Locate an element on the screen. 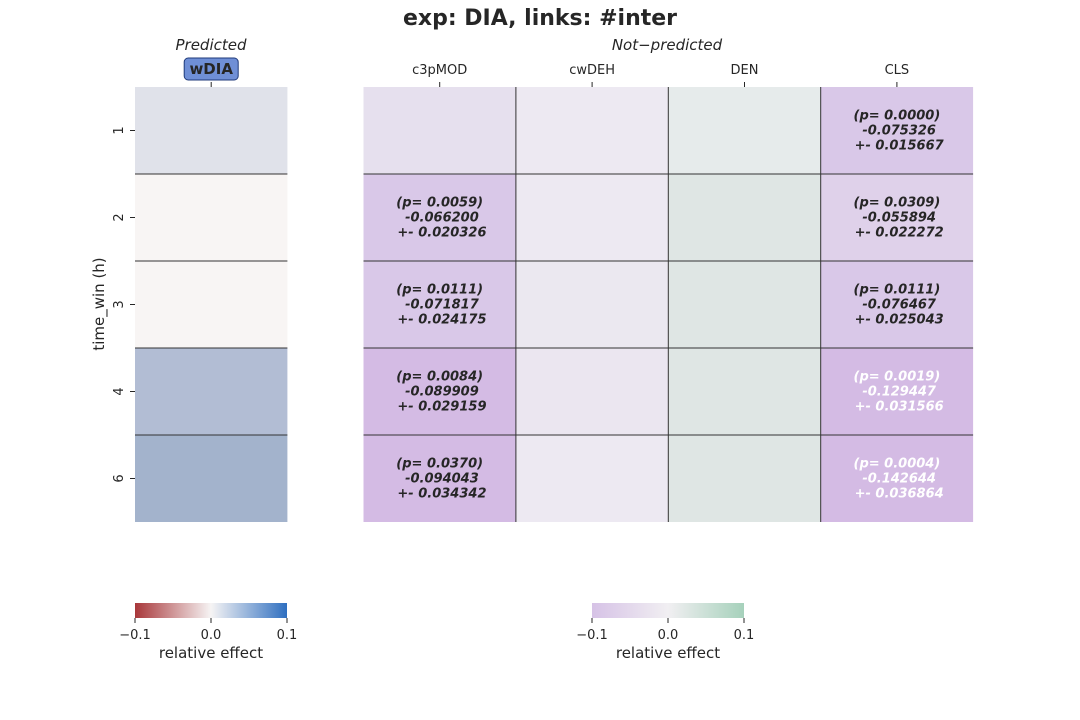 Image resolution: width=1080 pixels, height=720 pixels. predicted-heatmap: wDIA is located at coordinates (211, 289).